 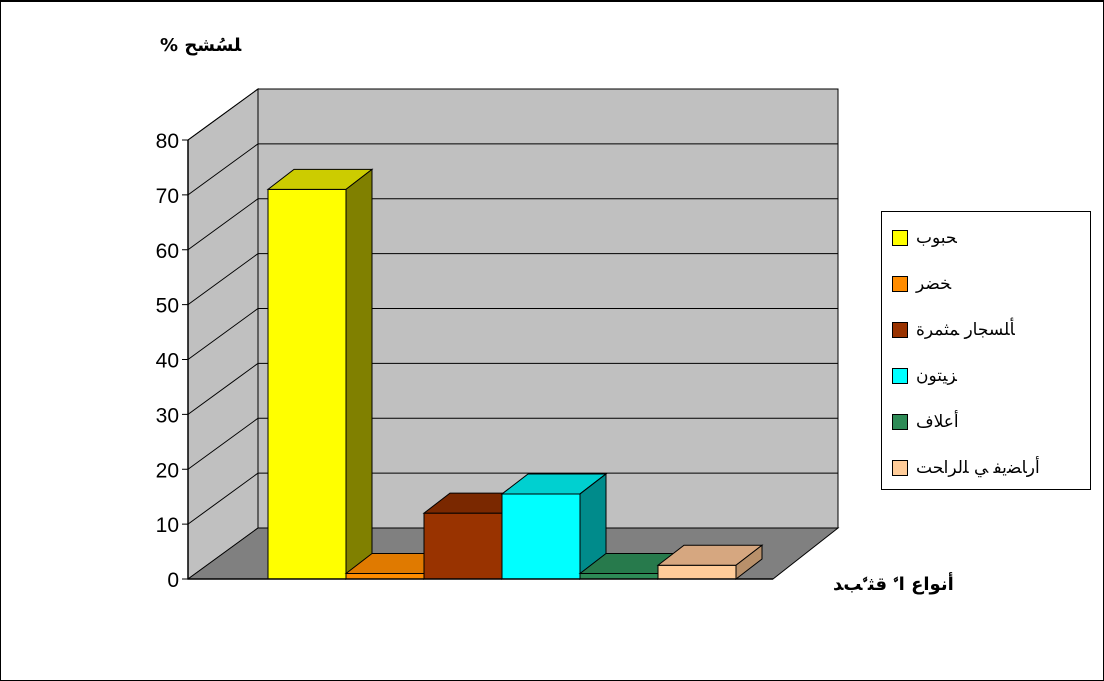 I want to click on y-tick-labels: 0 10 20 30 40 50 60 70 80, so click(x=167, y=361).